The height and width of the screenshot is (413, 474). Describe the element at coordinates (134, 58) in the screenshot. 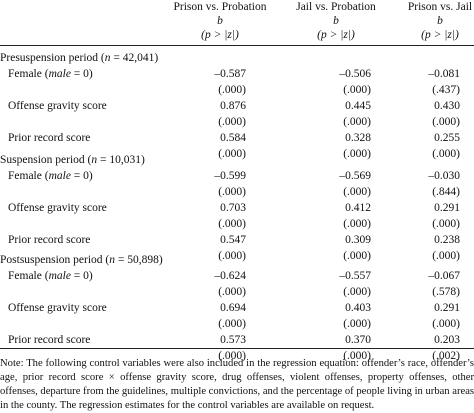

I see `section-label-suffix: = 42,041)` at that location.